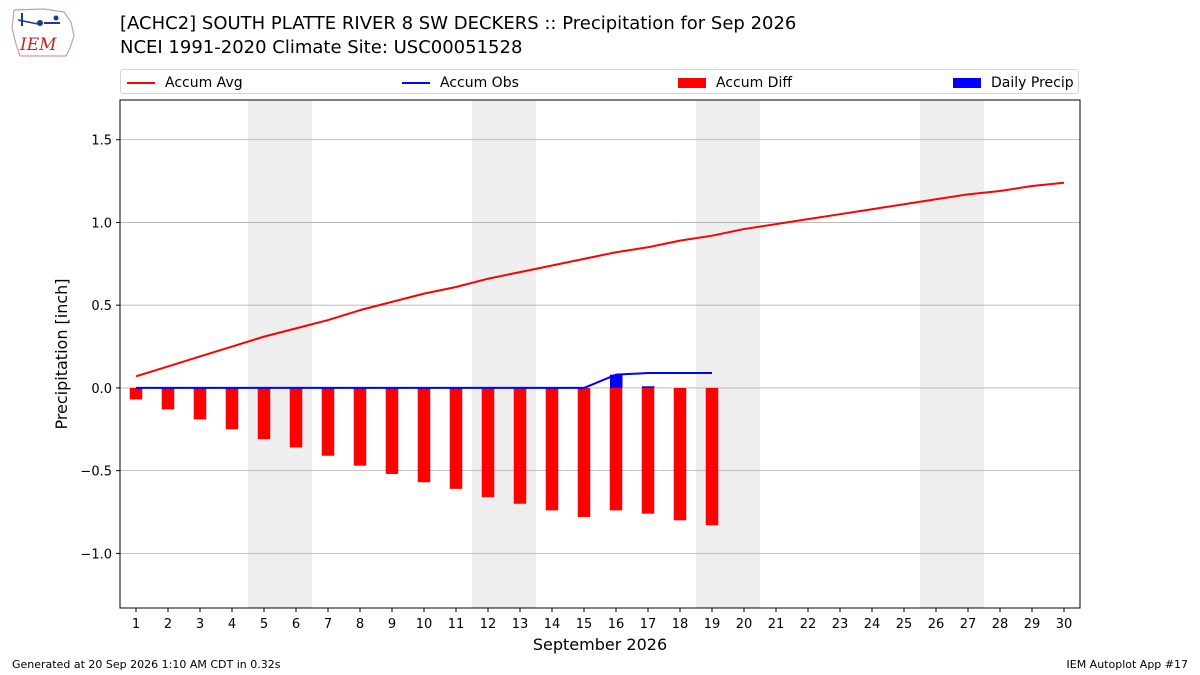 This screenshot has width=1200, height=675. I want to click on legend-label-accum-avg: Accum Avg, so click(204, 82).